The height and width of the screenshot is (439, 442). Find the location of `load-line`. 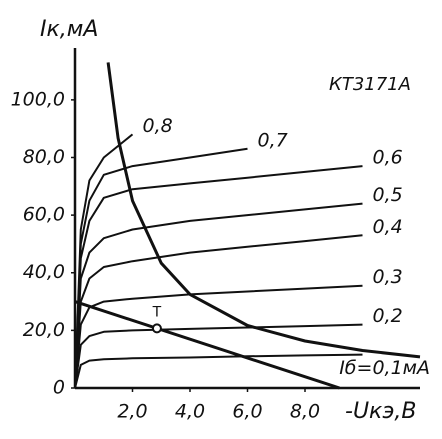

load-line is located at coordinates (207, 345).